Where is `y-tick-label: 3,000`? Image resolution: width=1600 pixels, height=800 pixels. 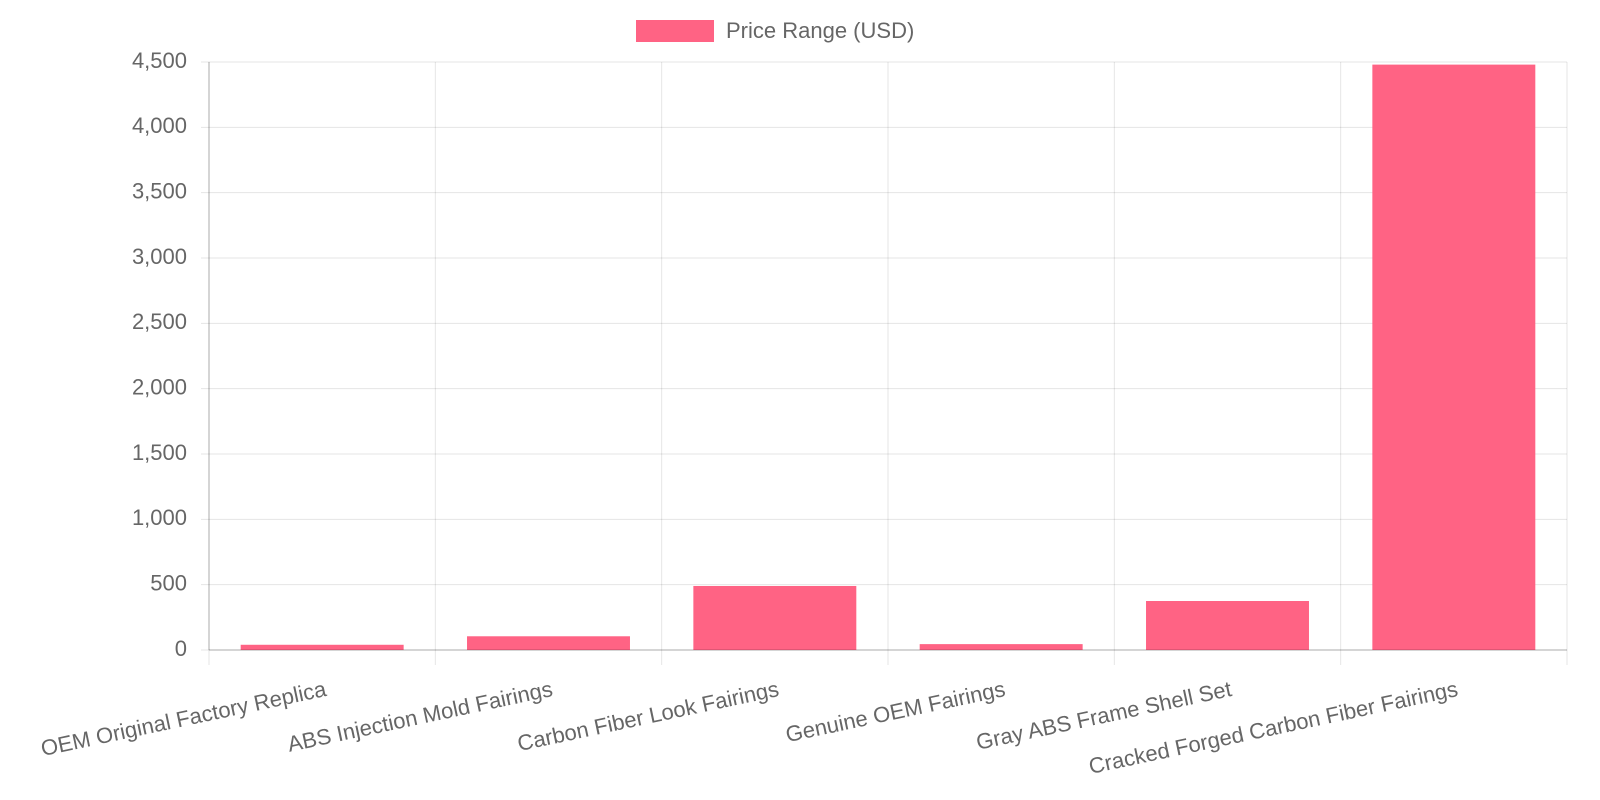
y-tick-label: 3,000 is located at coordinates (159, 256).